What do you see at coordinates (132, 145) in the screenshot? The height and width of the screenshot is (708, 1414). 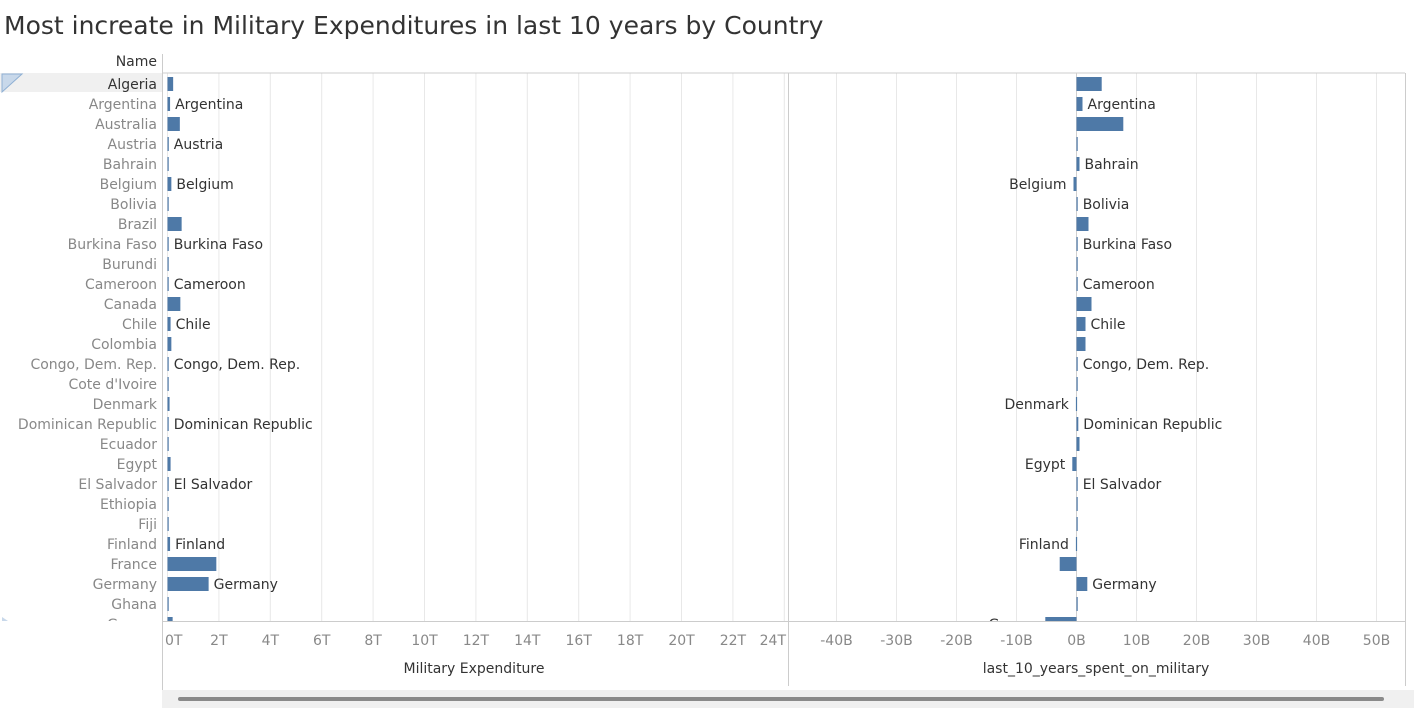 I see `row-label: Austria` at bounding box center [132, 145].